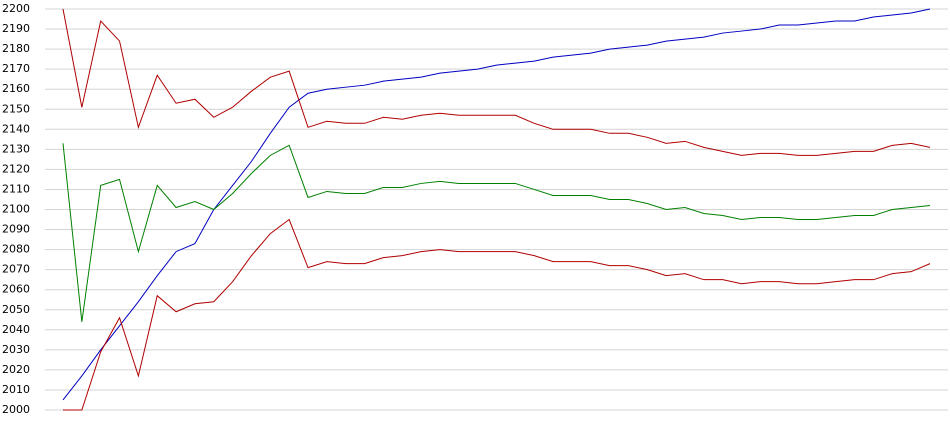  Describe the element at coordinates (16, 269) in the screenshot. I see `y-tick-label: 2070` at that location.